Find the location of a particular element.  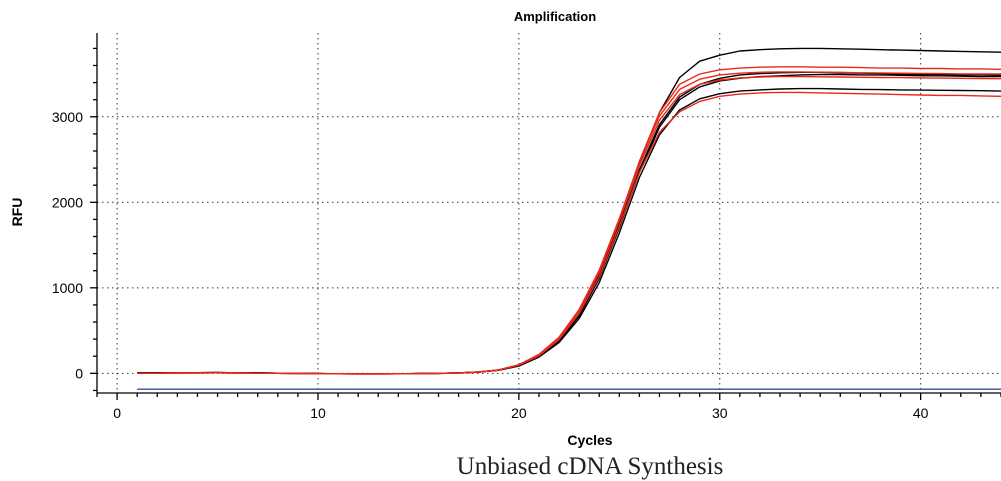

chart-title: Amplification is located at coordinates (555, 16).